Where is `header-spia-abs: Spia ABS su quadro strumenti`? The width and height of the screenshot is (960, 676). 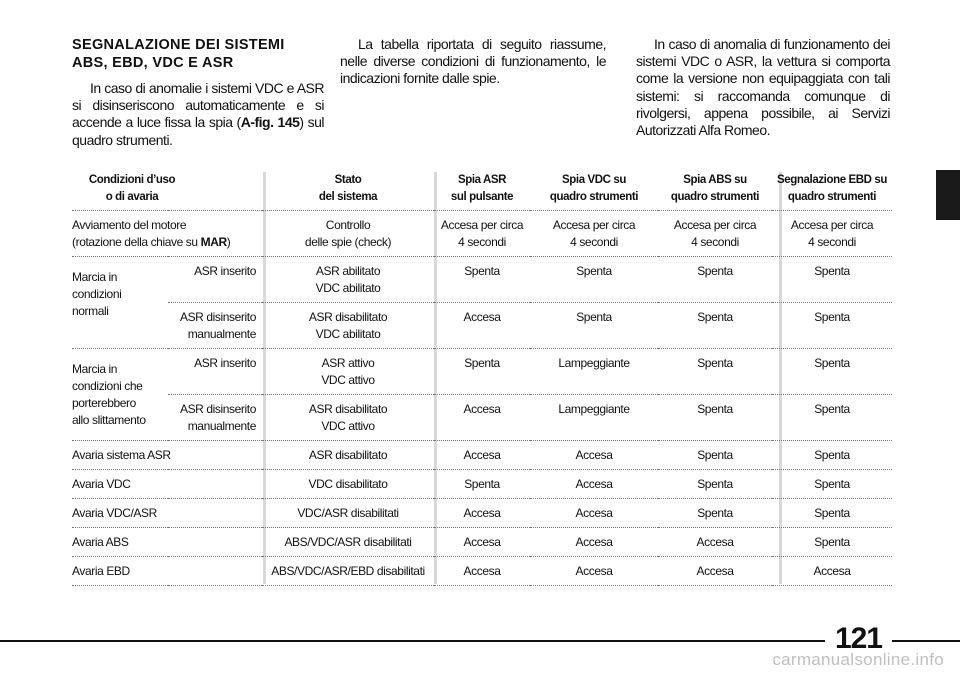
header-spia-abs: Spia ABS su quadro strumenti is located at coordinates (715, 188).